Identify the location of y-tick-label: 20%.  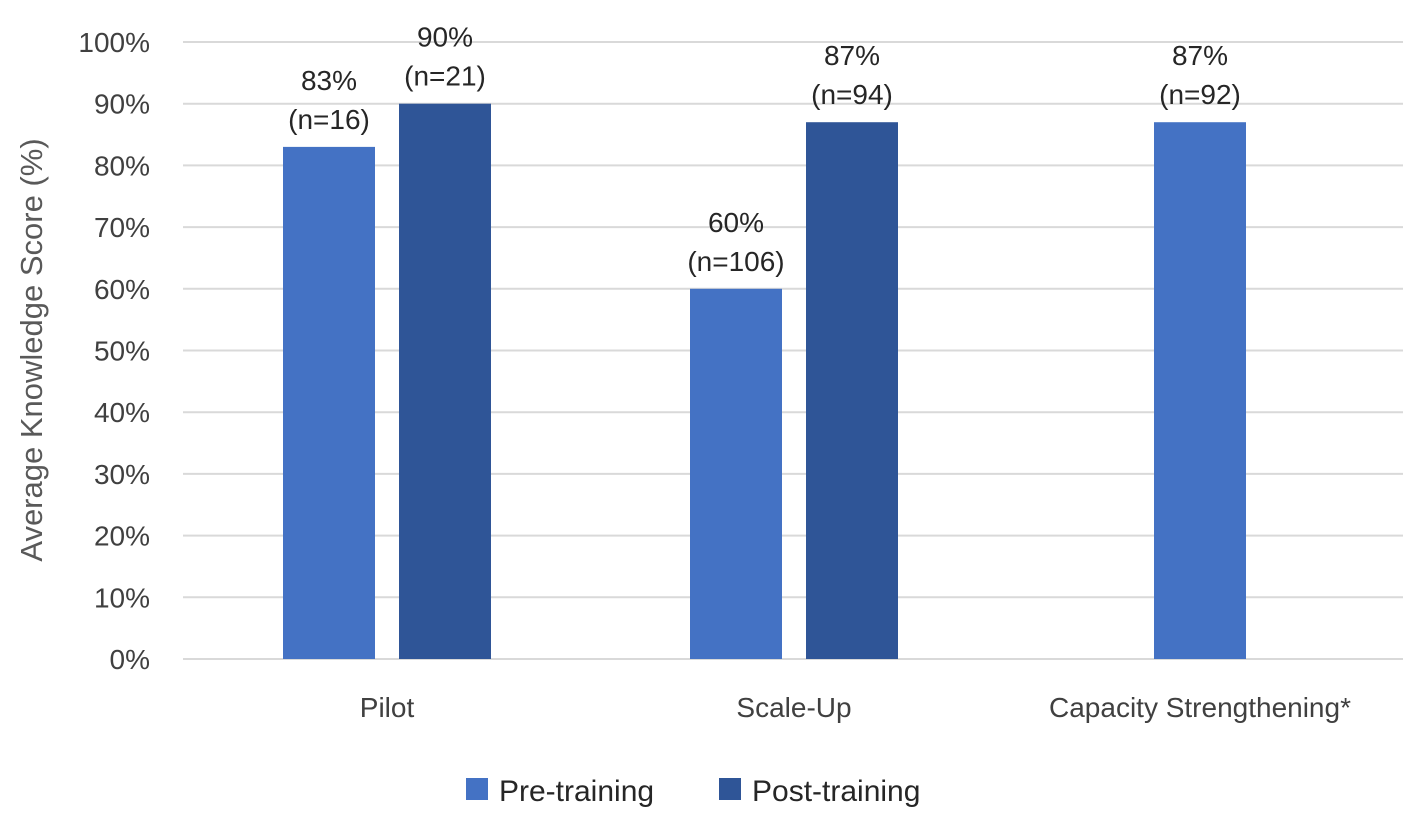
(122, 536).